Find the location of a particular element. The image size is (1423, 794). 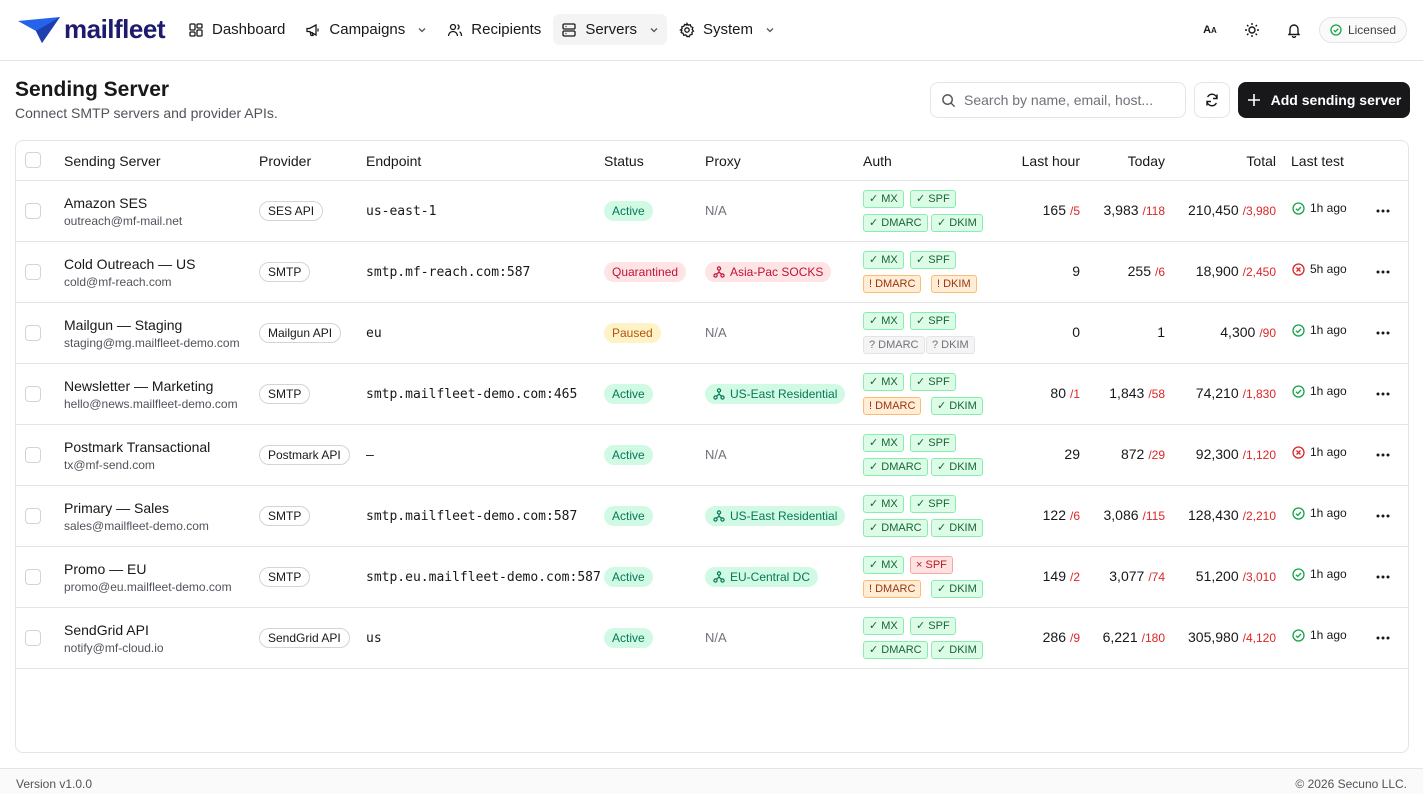

col-proxy: Proxy is located at coordinates (723, 161).